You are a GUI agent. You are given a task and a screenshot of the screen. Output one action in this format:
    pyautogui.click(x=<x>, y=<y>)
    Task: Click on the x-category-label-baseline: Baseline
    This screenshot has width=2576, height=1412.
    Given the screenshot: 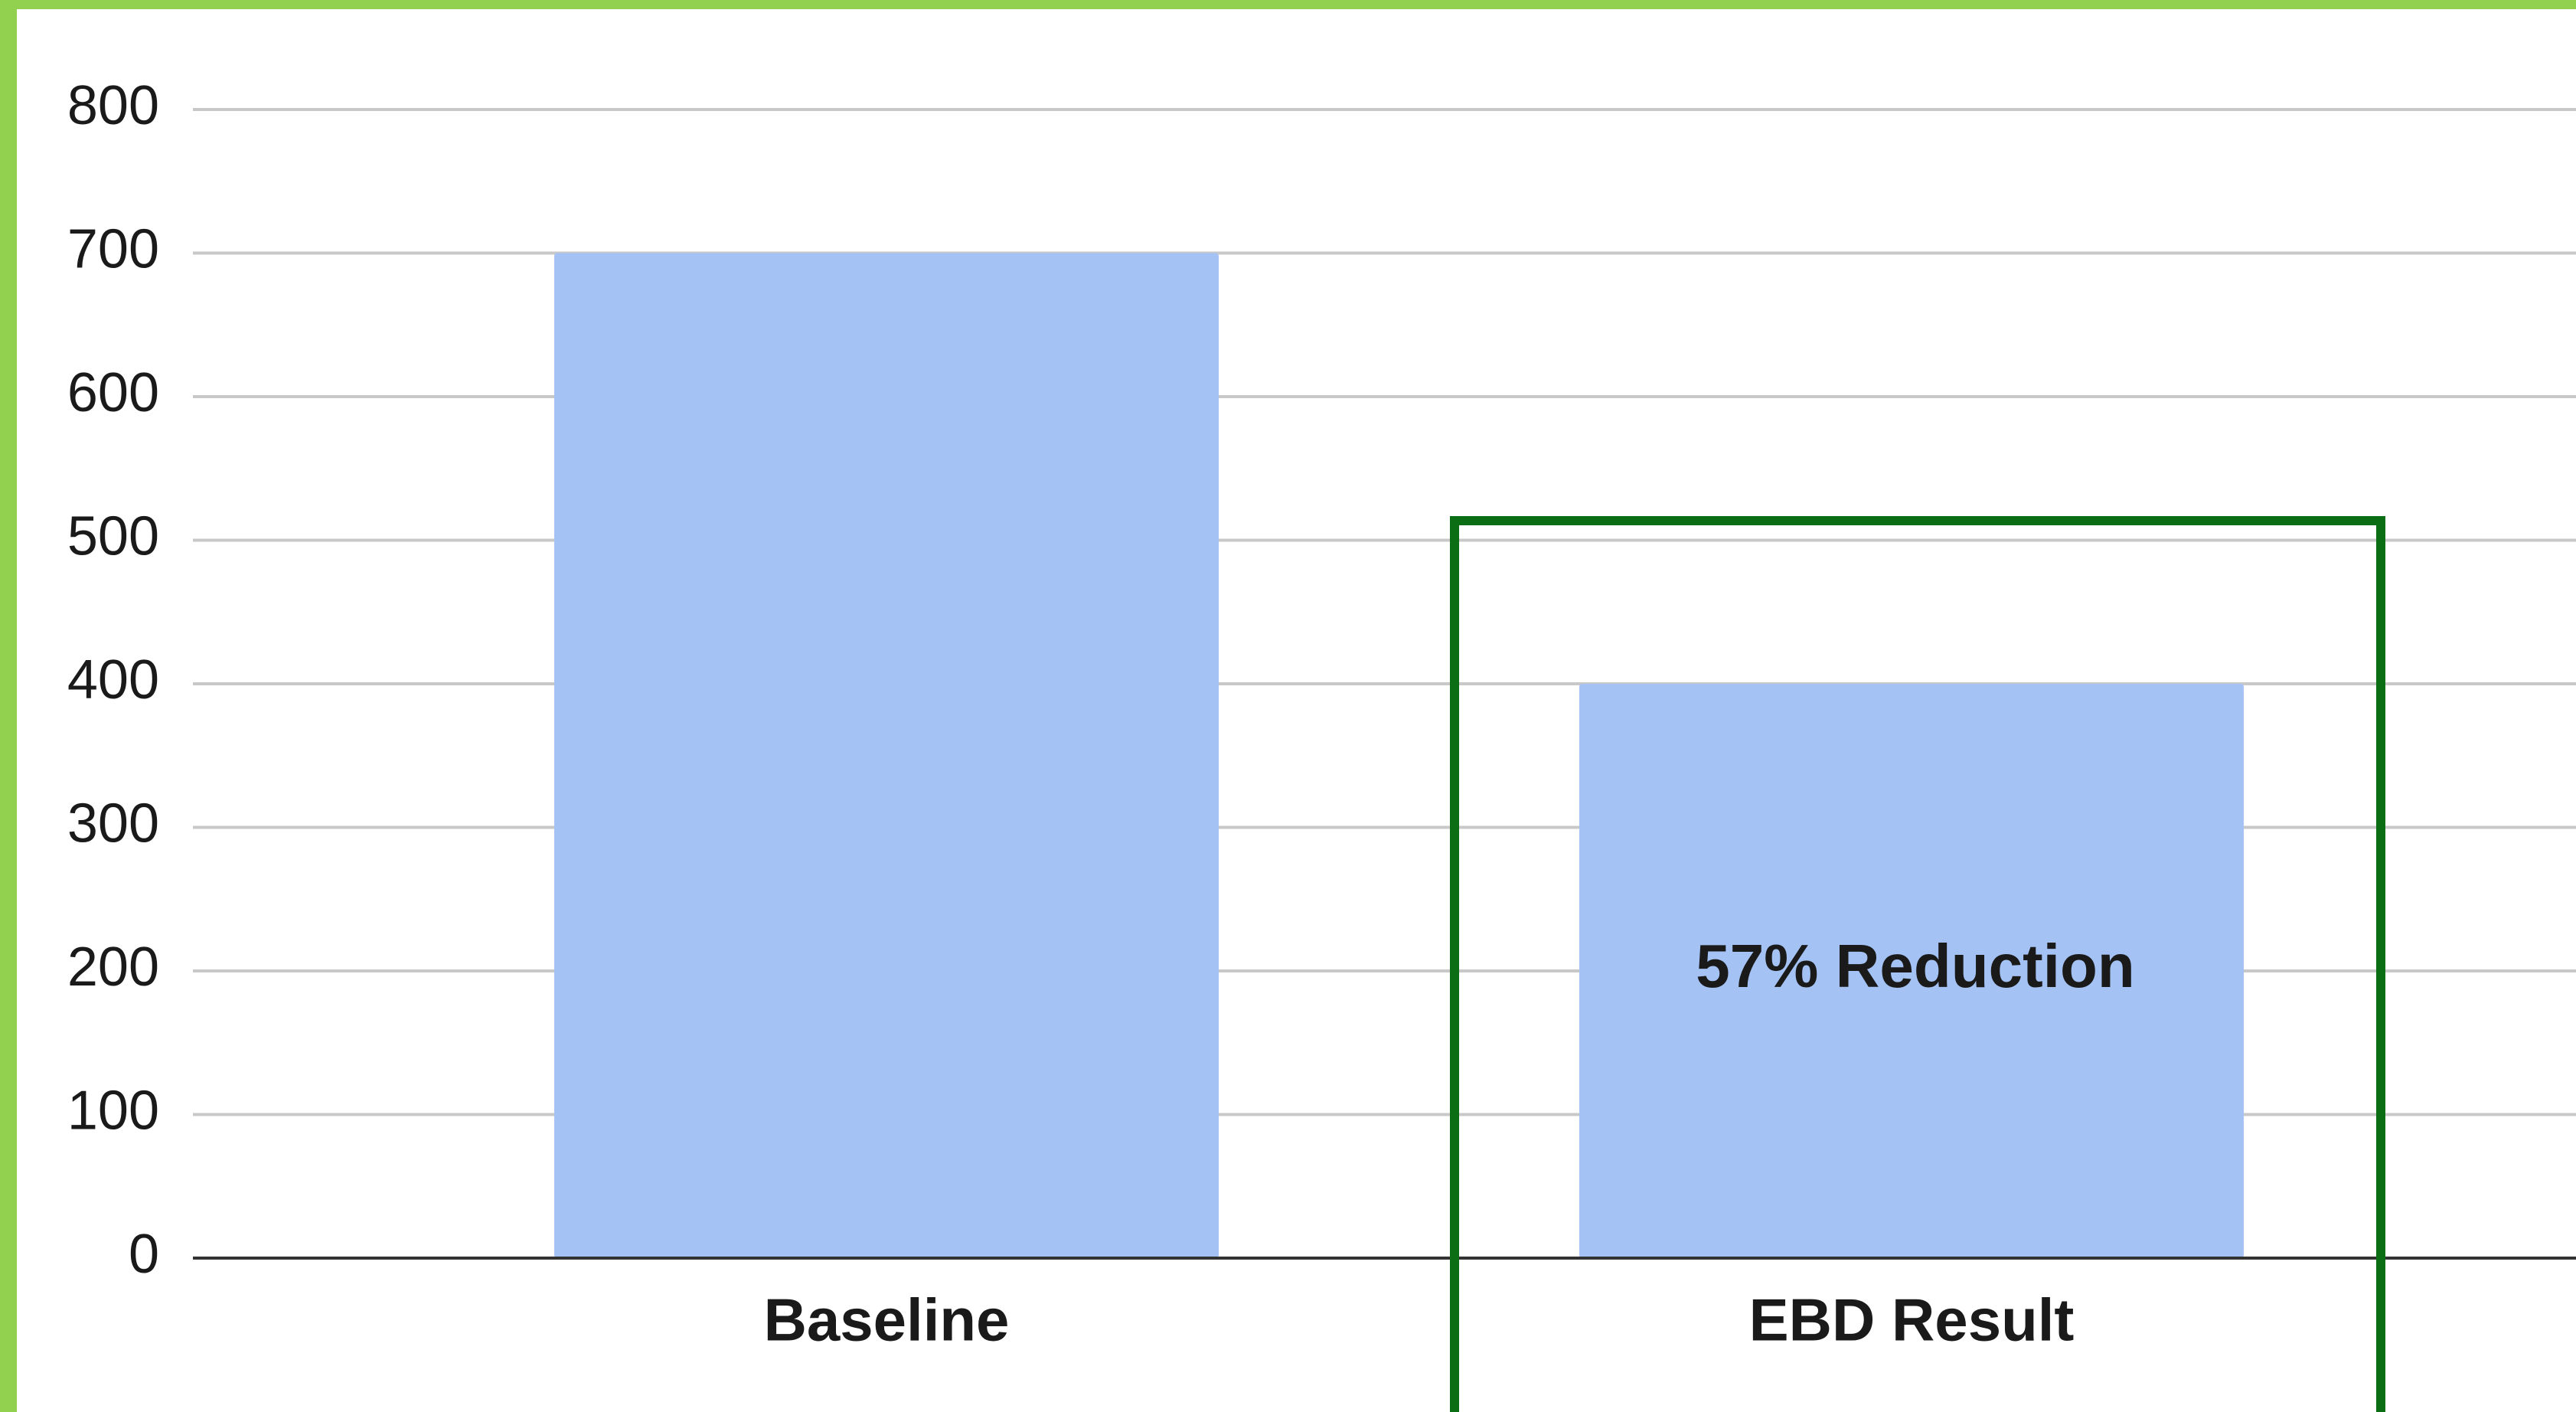 What is the action you would take?
    pyautogui.click(x=887, y=1320)
    